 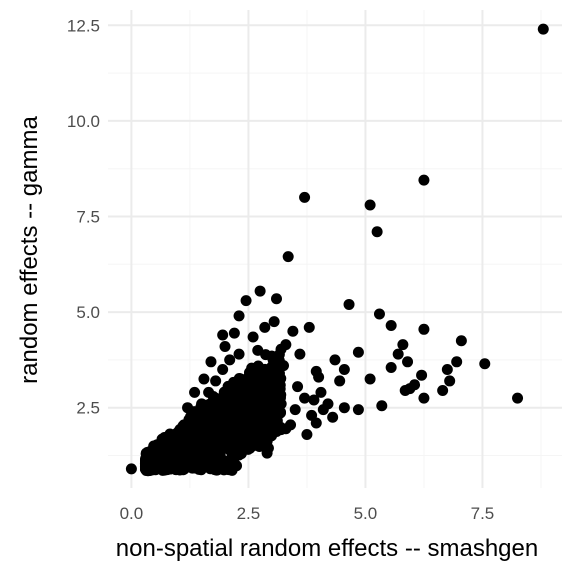 What do you see at coordinates (327, 548) in the screenshot?
I see `x-axis-title: non-spatial random effects -- smashgen` at bounding box center [327, 548].